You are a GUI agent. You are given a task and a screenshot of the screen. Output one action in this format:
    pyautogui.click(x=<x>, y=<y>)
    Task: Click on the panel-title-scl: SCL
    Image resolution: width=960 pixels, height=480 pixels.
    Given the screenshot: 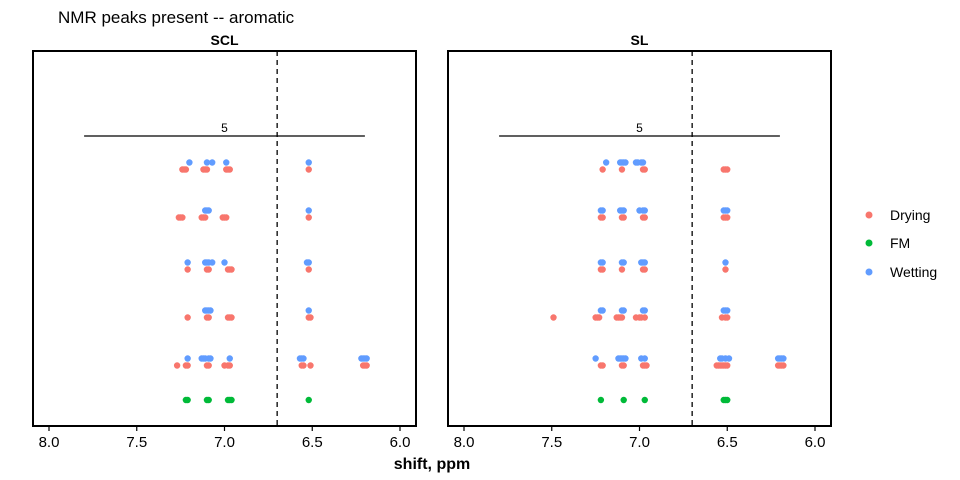 What is the action you would take?
    pyautogui.click(x=225, y=40)
    